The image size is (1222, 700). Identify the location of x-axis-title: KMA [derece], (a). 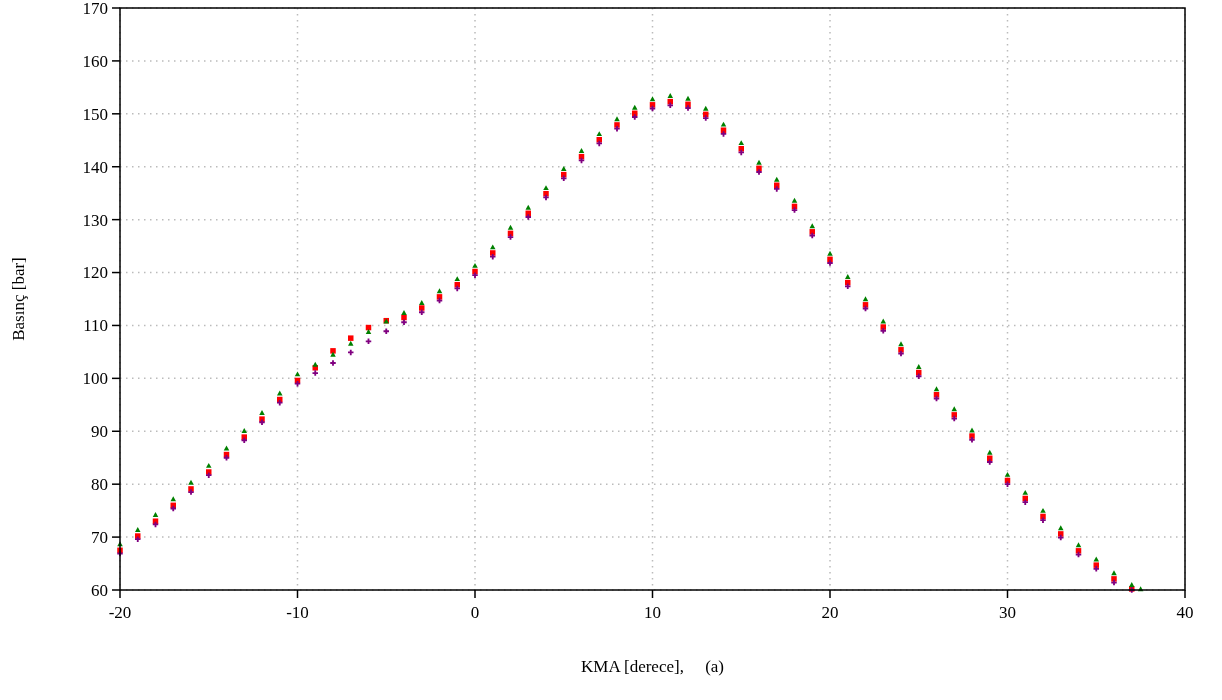
(652, 666).